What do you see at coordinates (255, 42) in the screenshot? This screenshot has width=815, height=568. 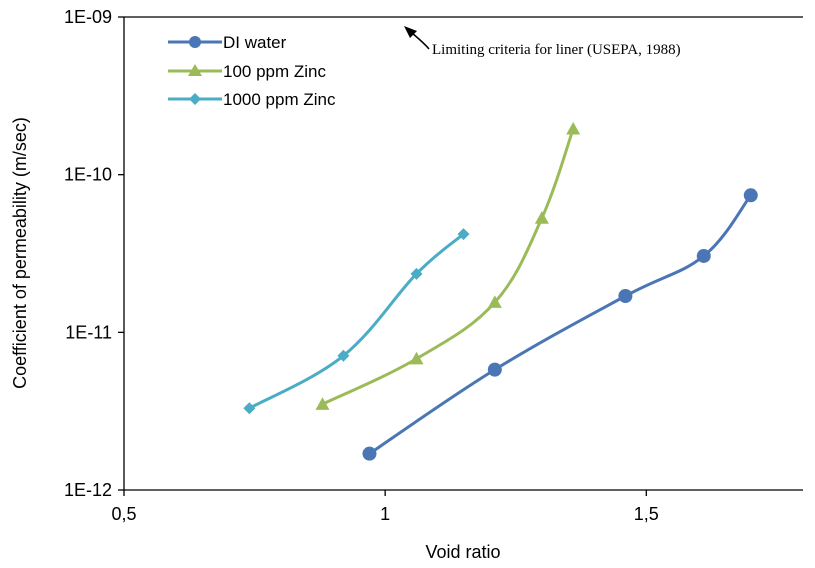 I see `legend-label-di-water: DI water` at bounding box center [255, 42].